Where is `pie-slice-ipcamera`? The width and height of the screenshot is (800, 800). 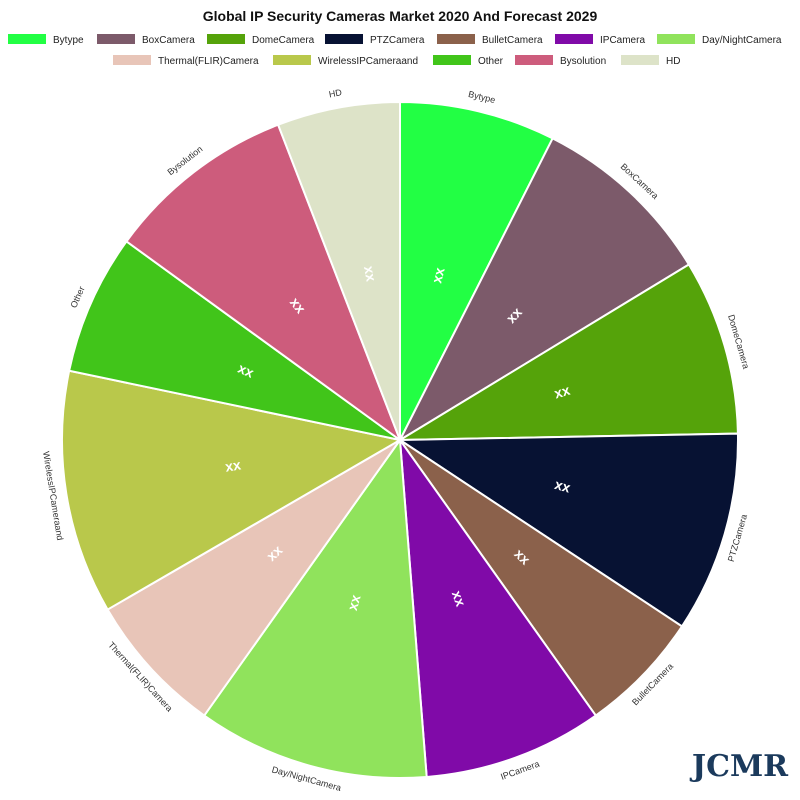
pie-slice-ipcamera is located at coordinates (498, 607).